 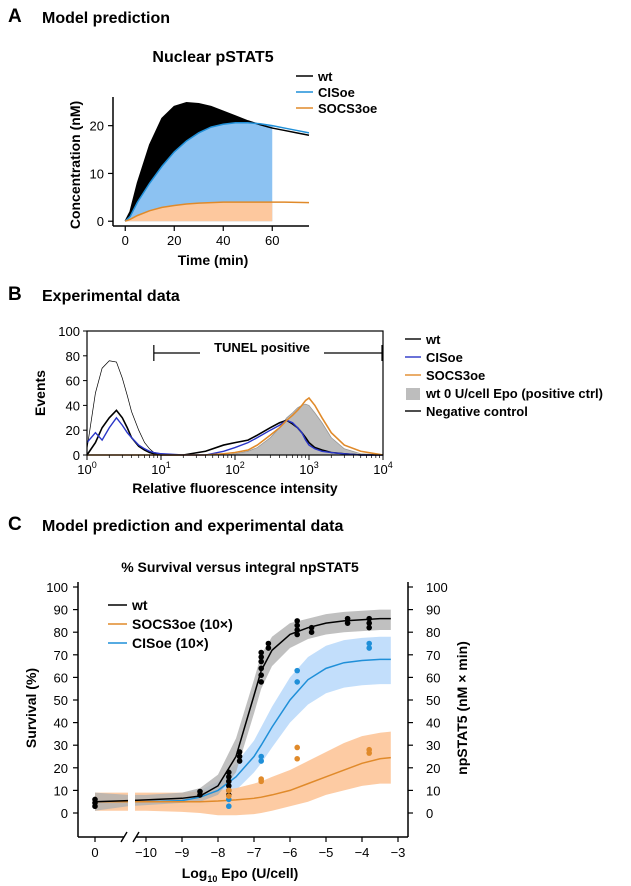 I want to click on y-tick-label-right: 30, so click(x=433, y=745).